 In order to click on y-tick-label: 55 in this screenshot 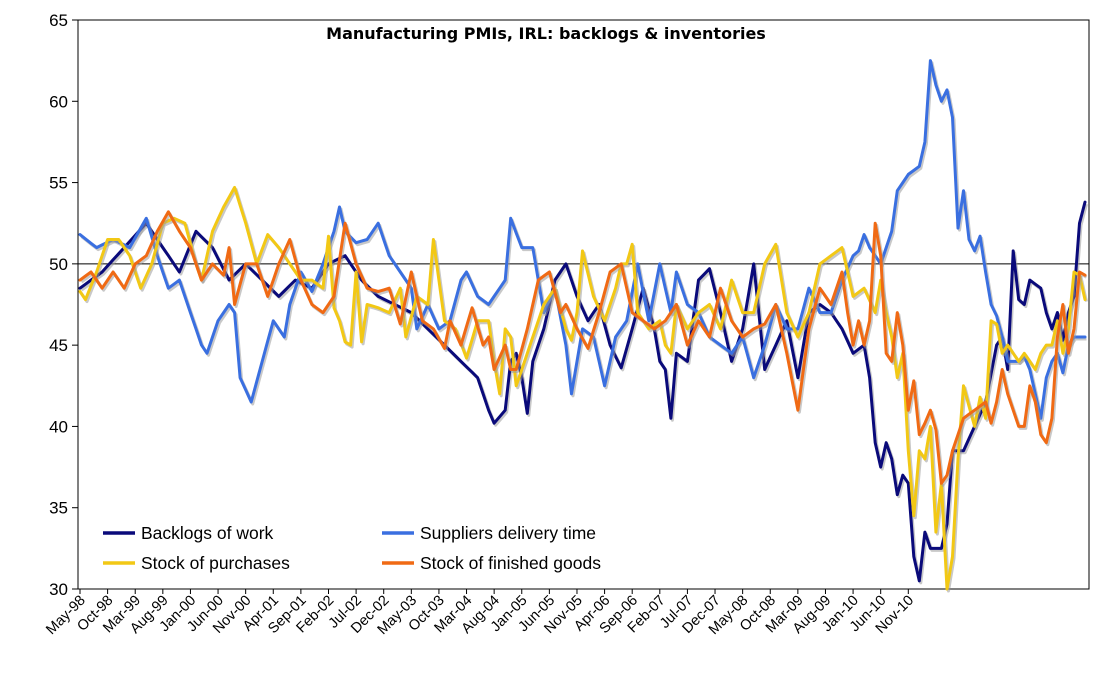, I will do `click(58, 183)`.